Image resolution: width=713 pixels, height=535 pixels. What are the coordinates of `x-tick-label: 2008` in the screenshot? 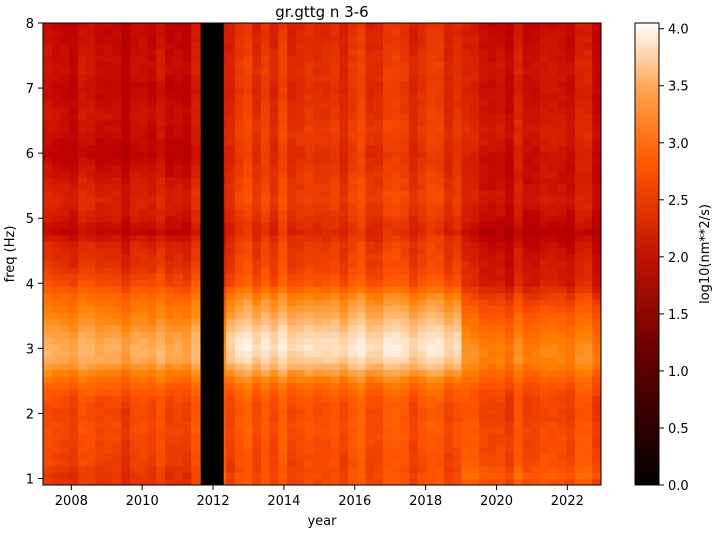 It's located at (71, 501).